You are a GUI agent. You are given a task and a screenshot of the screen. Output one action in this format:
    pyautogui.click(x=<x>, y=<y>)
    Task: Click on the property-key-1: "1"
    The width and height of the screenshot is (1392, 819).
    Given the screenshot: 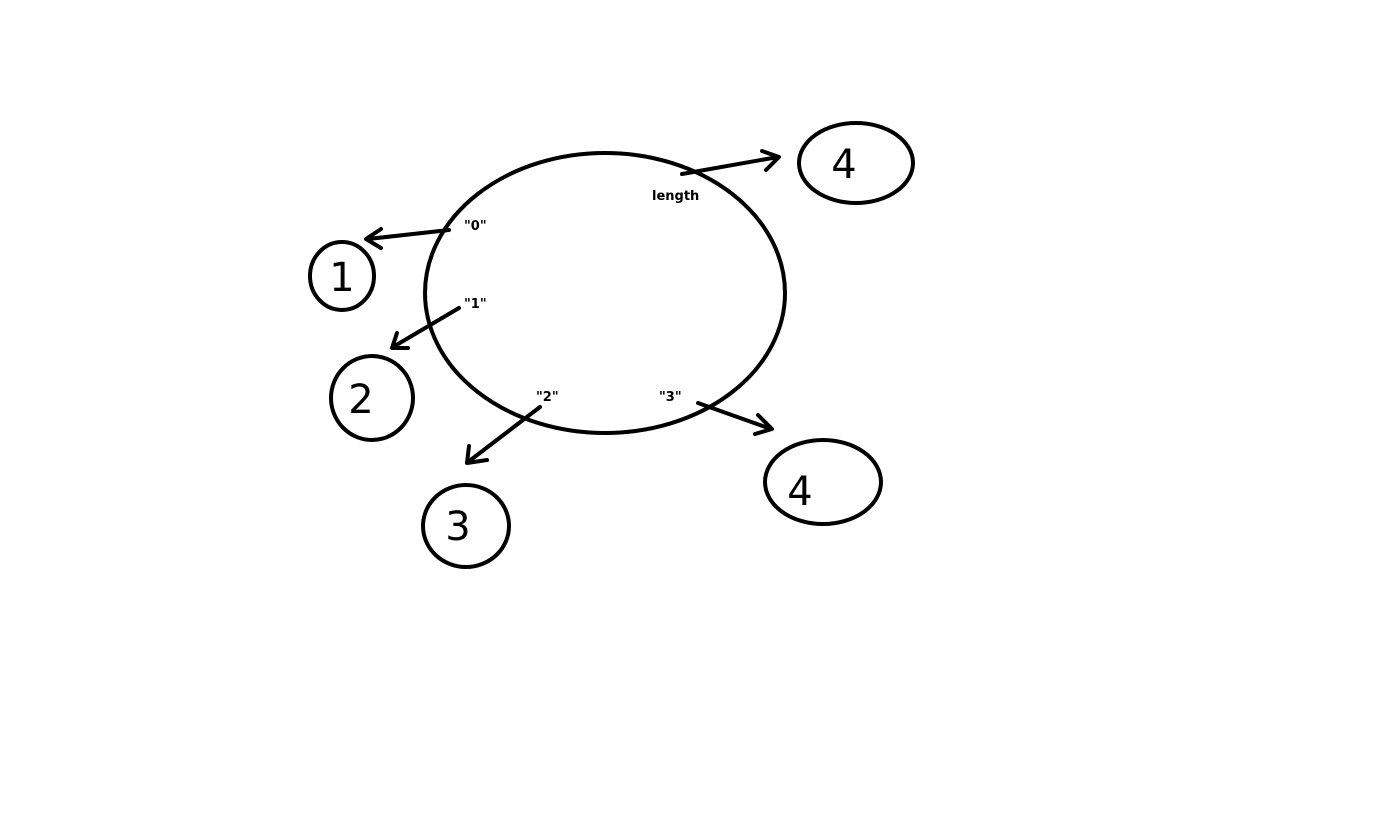 What is the action you would take?
    pyautogui.click(x=475, y=304)
    